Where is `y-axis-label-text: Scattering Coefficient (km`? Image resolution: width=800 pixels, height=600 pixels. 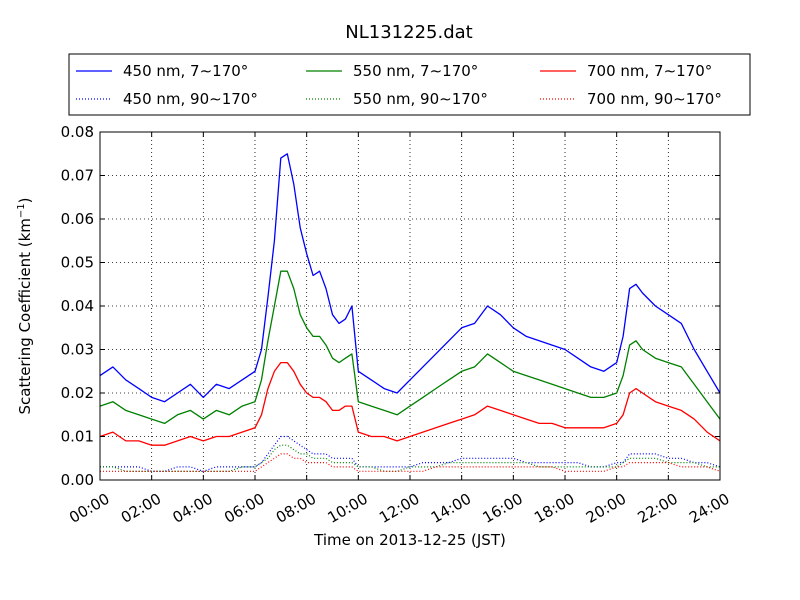 y-axis-label-text: Scattering Coefficient (km is located at coordinates (25, 316).